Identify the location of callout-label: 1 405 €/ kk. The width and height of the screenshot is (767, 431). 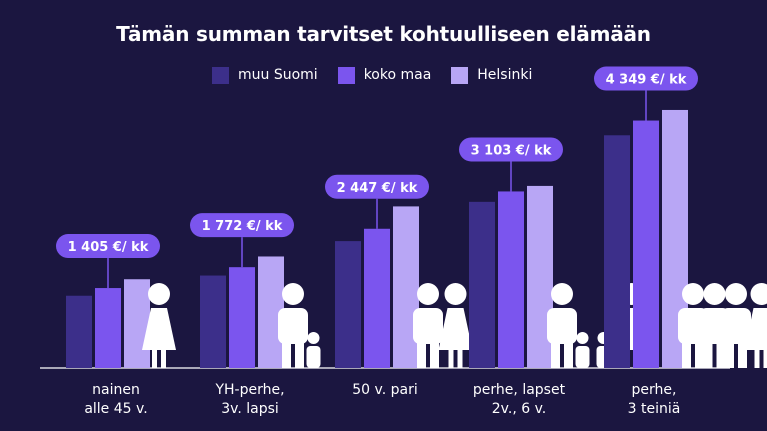
(108, 247).